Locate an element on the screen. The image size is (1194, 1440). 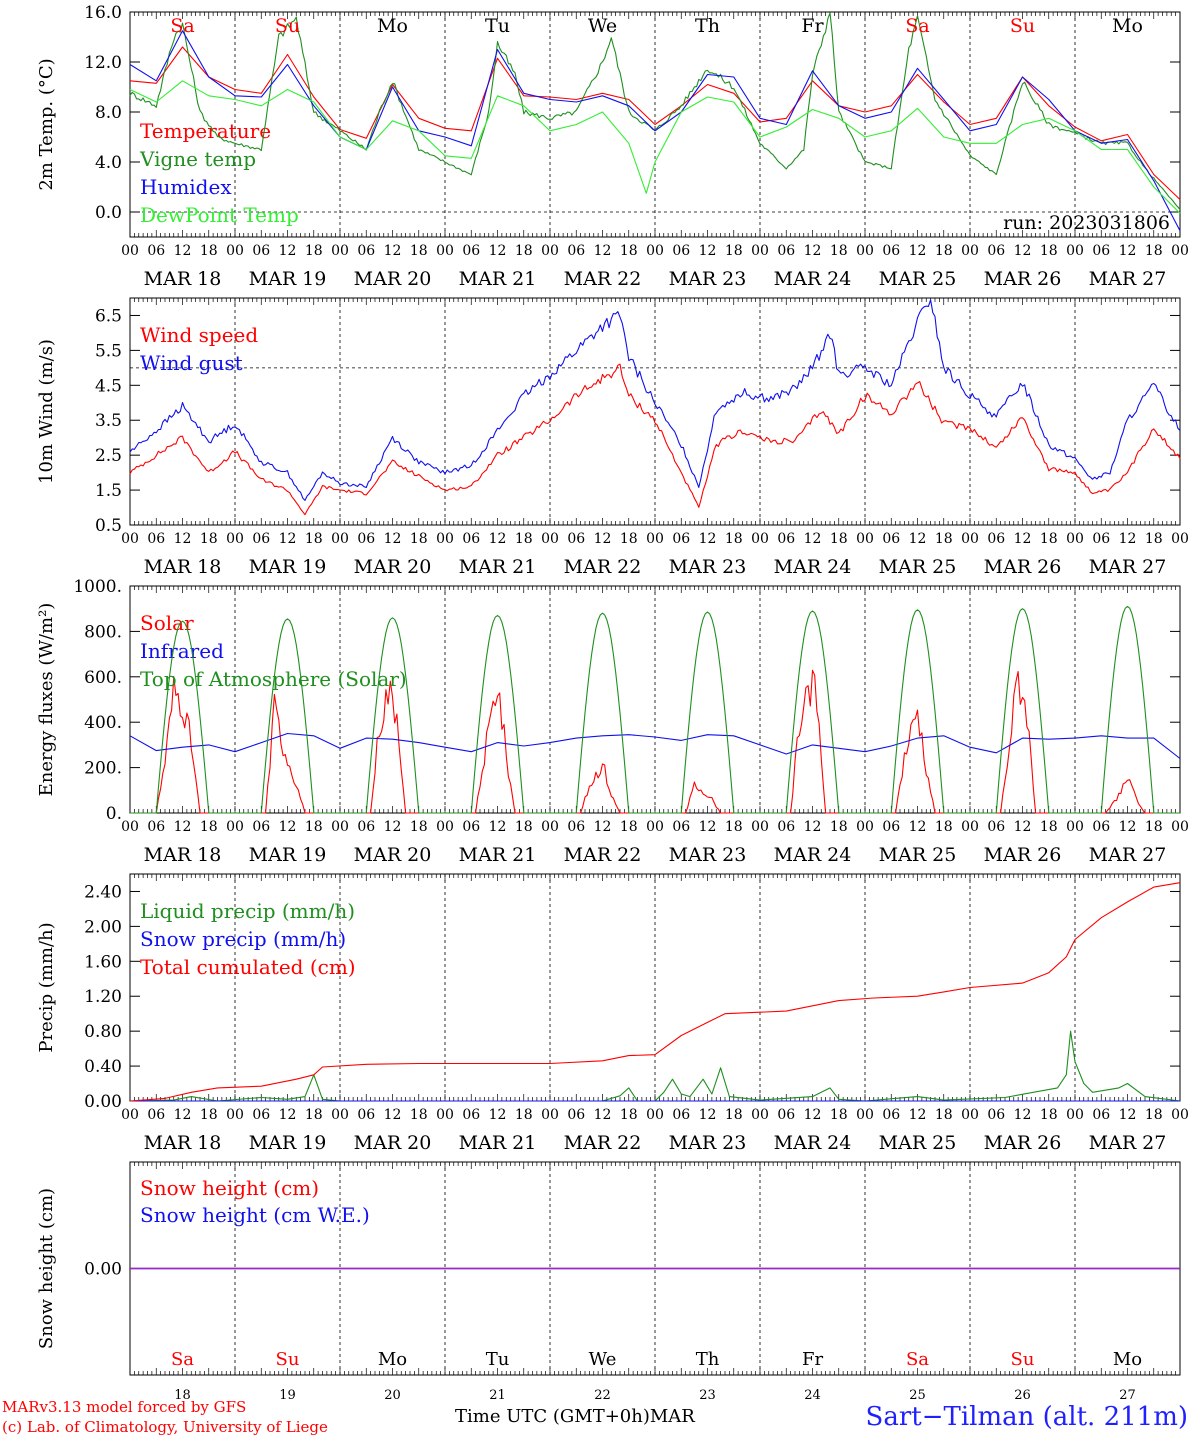
legend-entry: Snow height (cm) is located at coordinates (229, 1188).